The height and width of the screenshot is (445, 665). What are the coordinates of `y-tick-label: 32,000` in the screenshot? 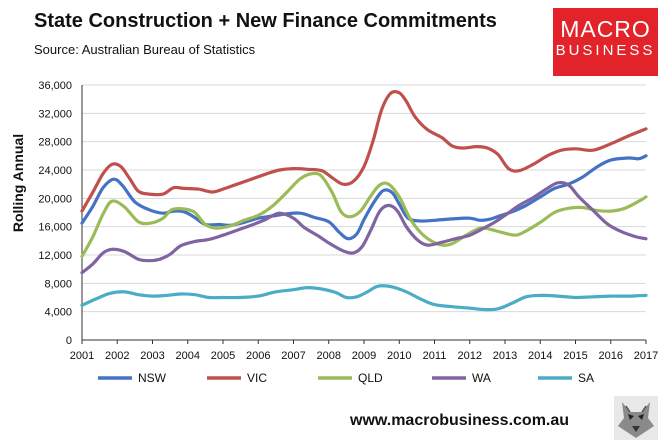 It's located at (55, 114).